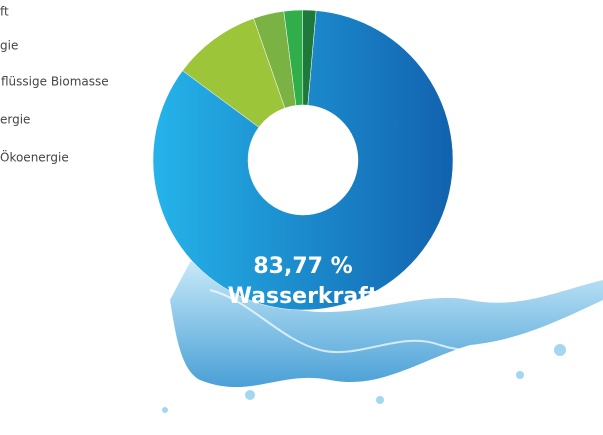 The image size is (603, 435). I want to click on legend-label: gie, so click(9, 46).